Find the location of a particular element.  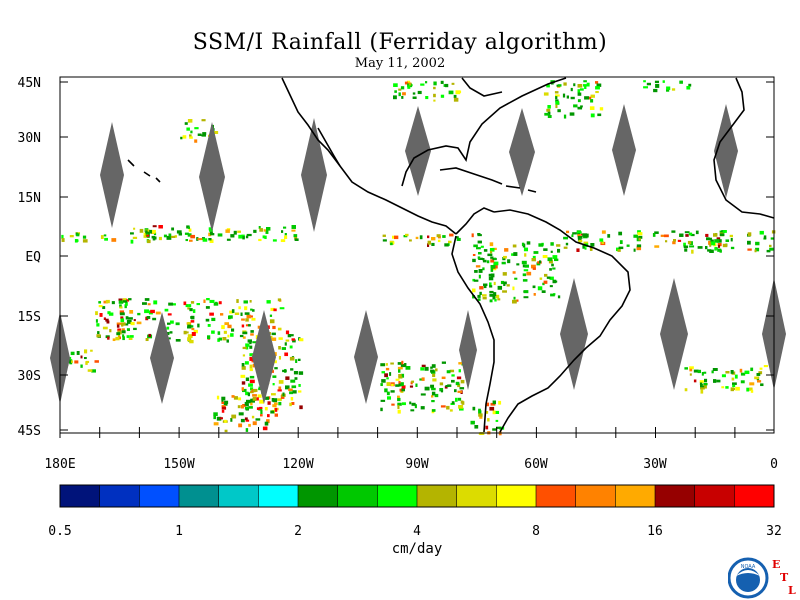

colorbar-tick-label: 32 is located at coordinates (774, 531).